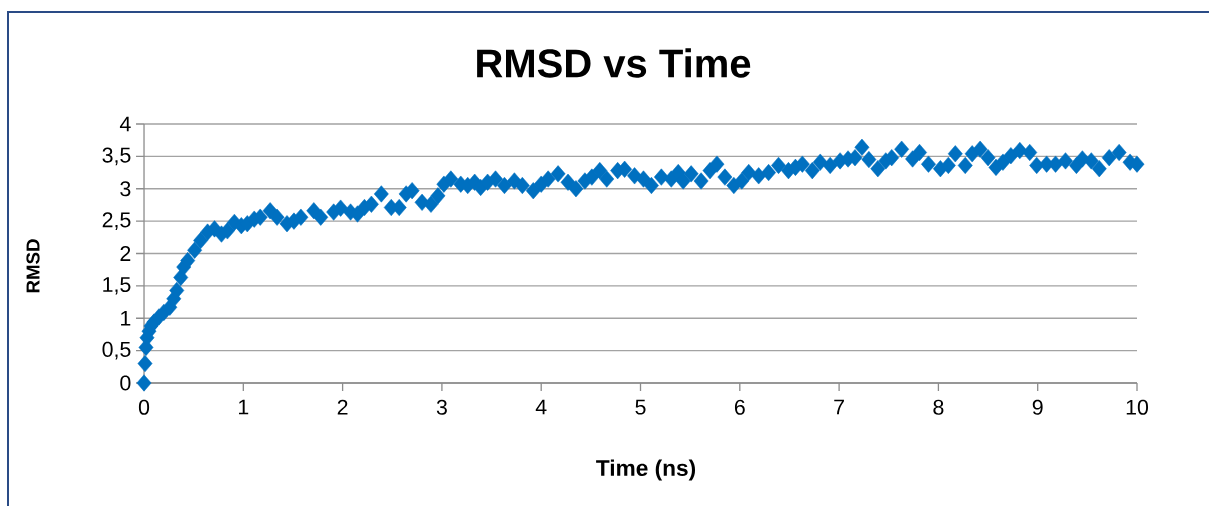  What do you see at coordinates (839, 407) in the screenshot?
I see `x-tick-label: 7` at bounding box center [839, 407].